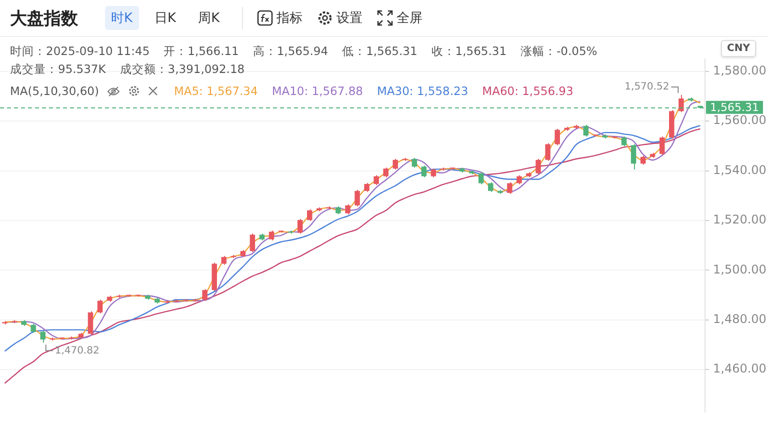 The height and width of the screenshot is (423, 768). Describe the element at coordinates (349, 18) in the screenshot. I see `text: 设置` at that location.